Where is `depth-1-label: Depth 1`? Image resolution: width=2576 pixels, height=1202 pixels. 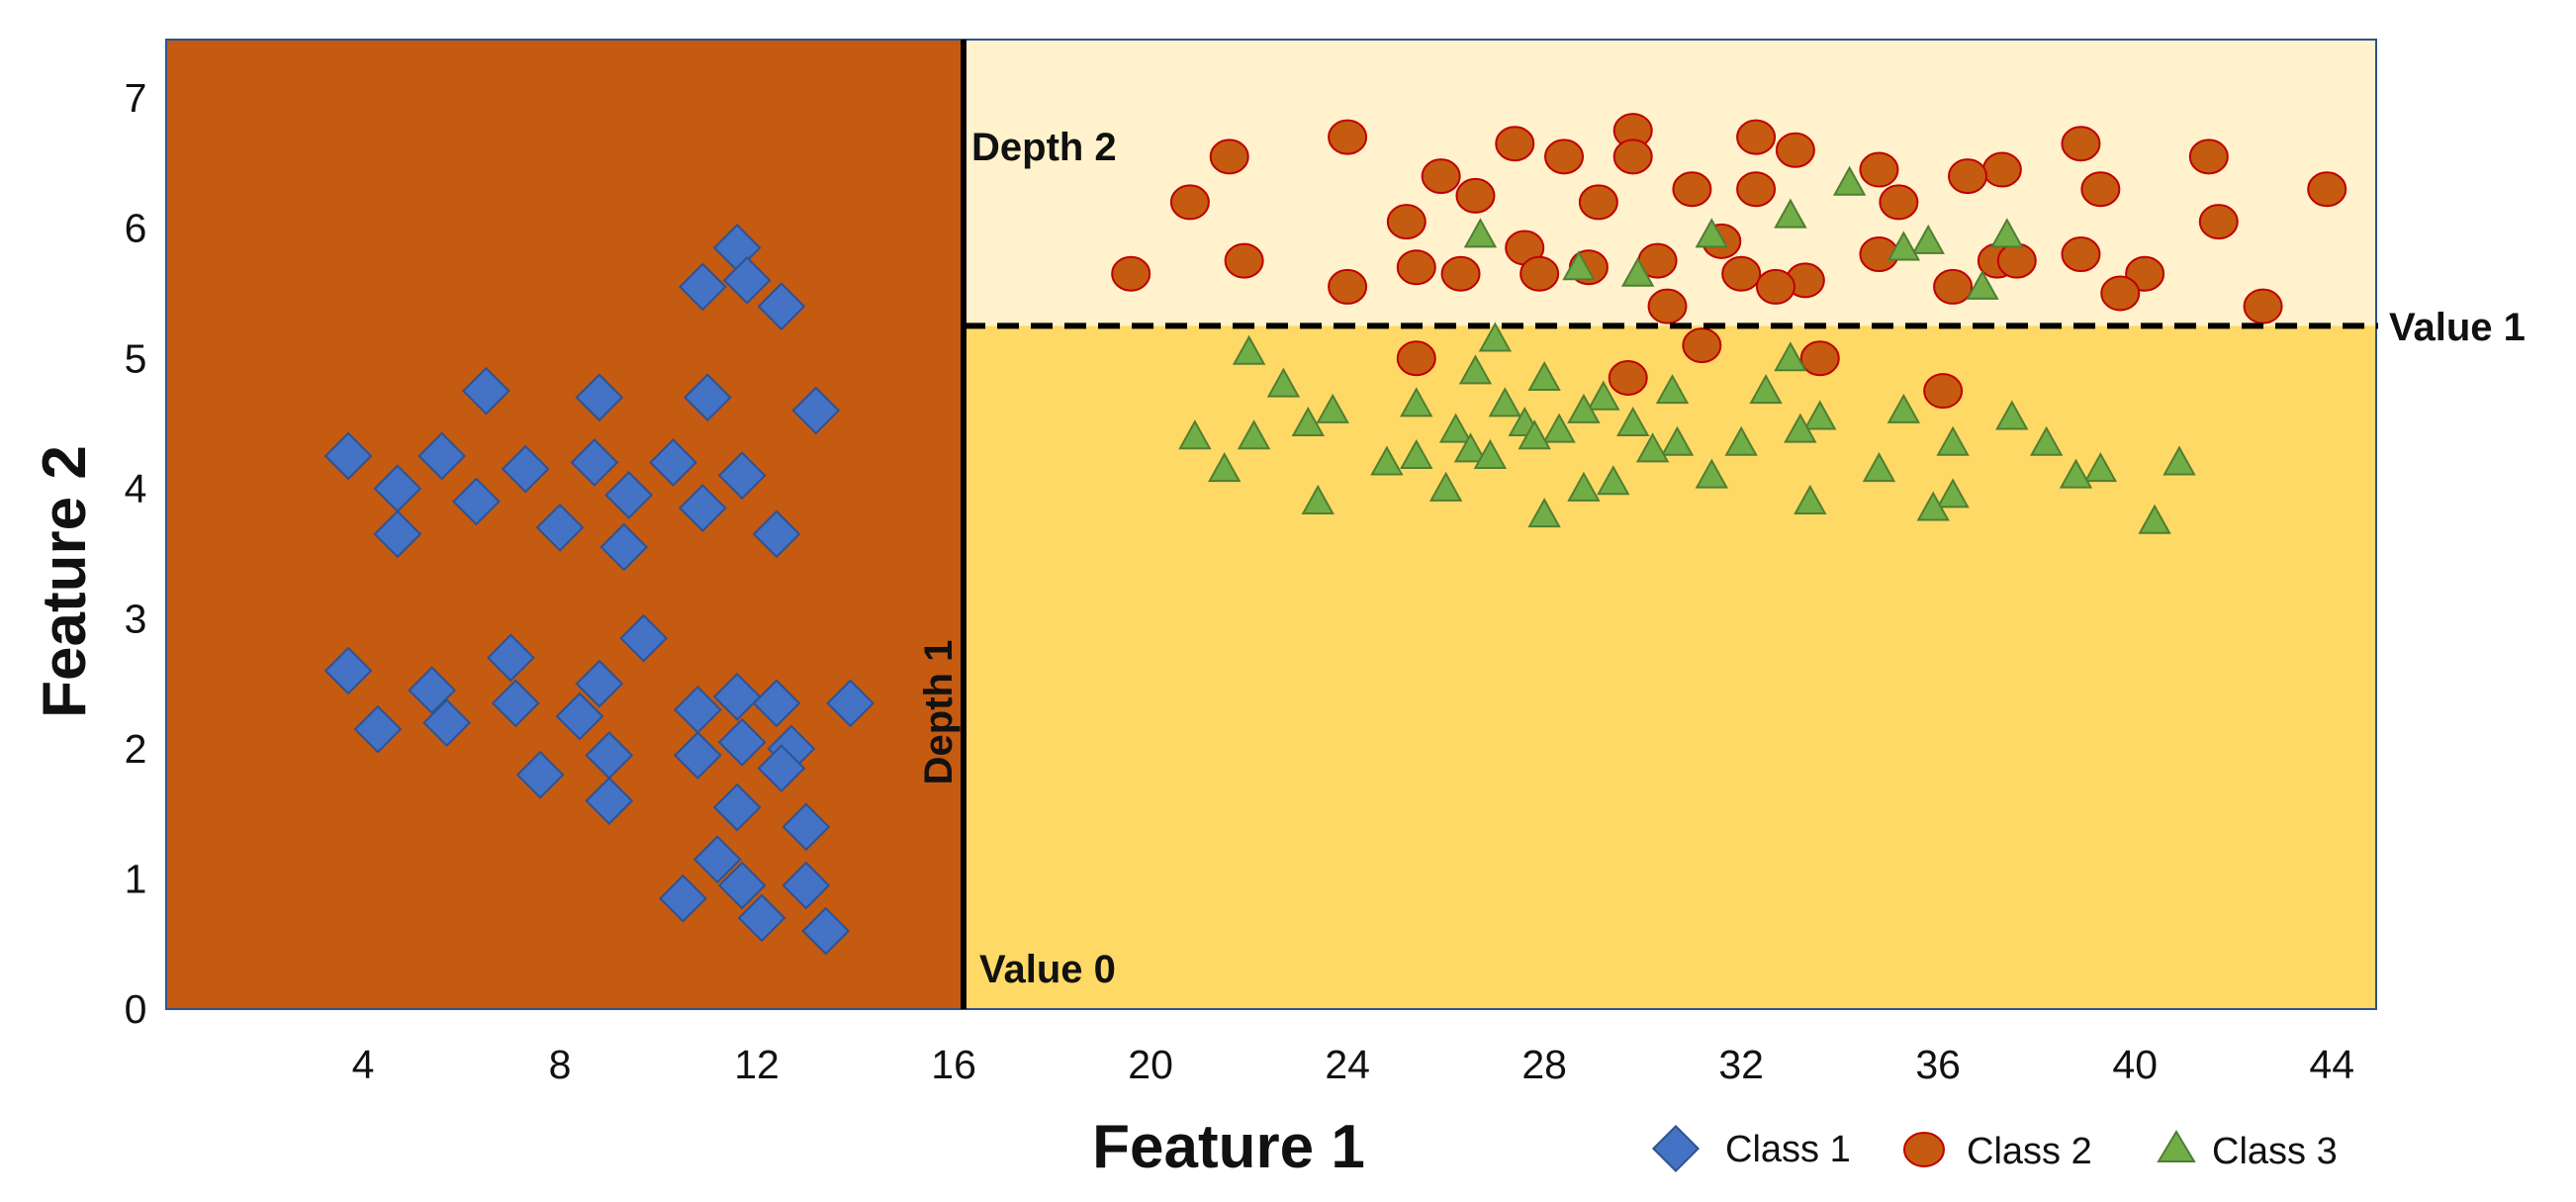
depth-1-label: Depth 1 is located at coordinates (939, 713).